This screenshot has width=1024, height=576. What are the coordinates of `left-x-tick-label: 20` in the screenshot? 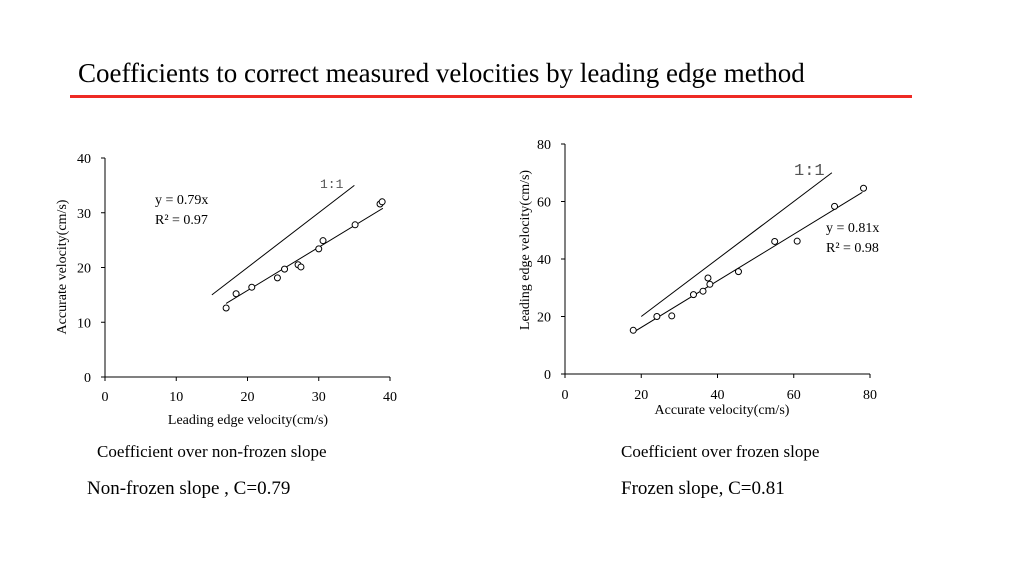 It's located at (248, 397).